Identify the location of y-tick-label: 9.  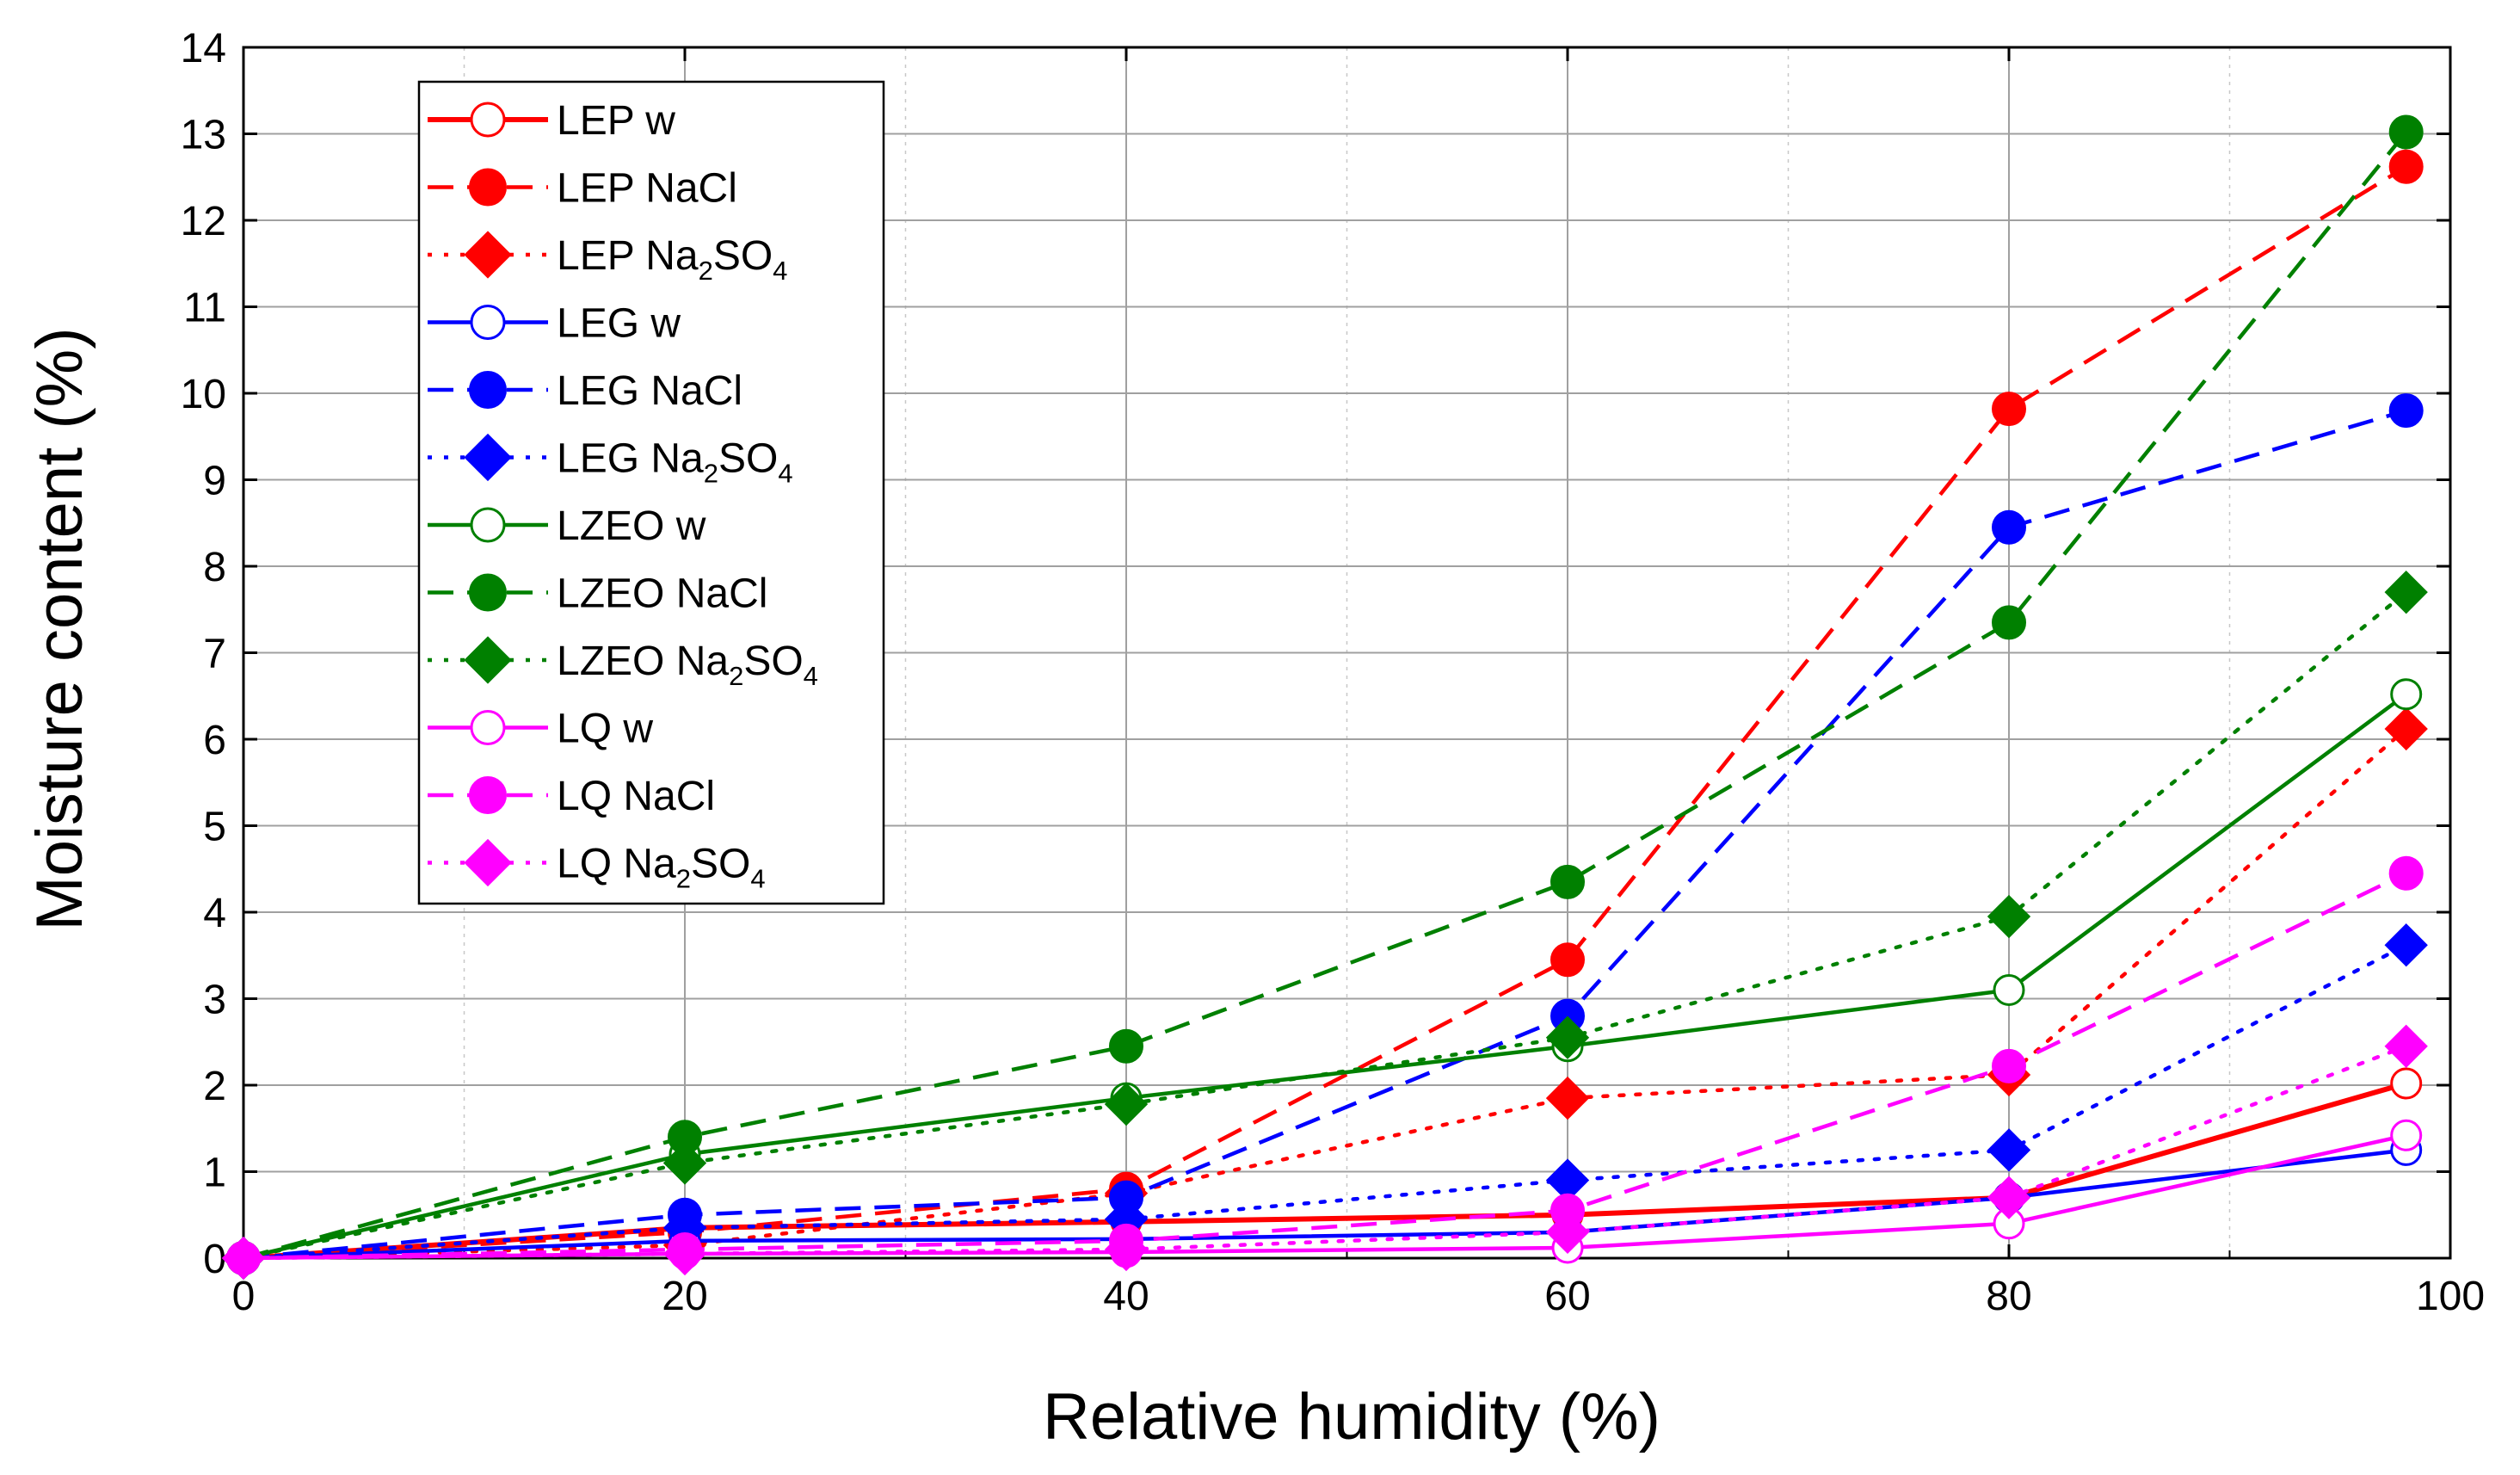
(214, 482).